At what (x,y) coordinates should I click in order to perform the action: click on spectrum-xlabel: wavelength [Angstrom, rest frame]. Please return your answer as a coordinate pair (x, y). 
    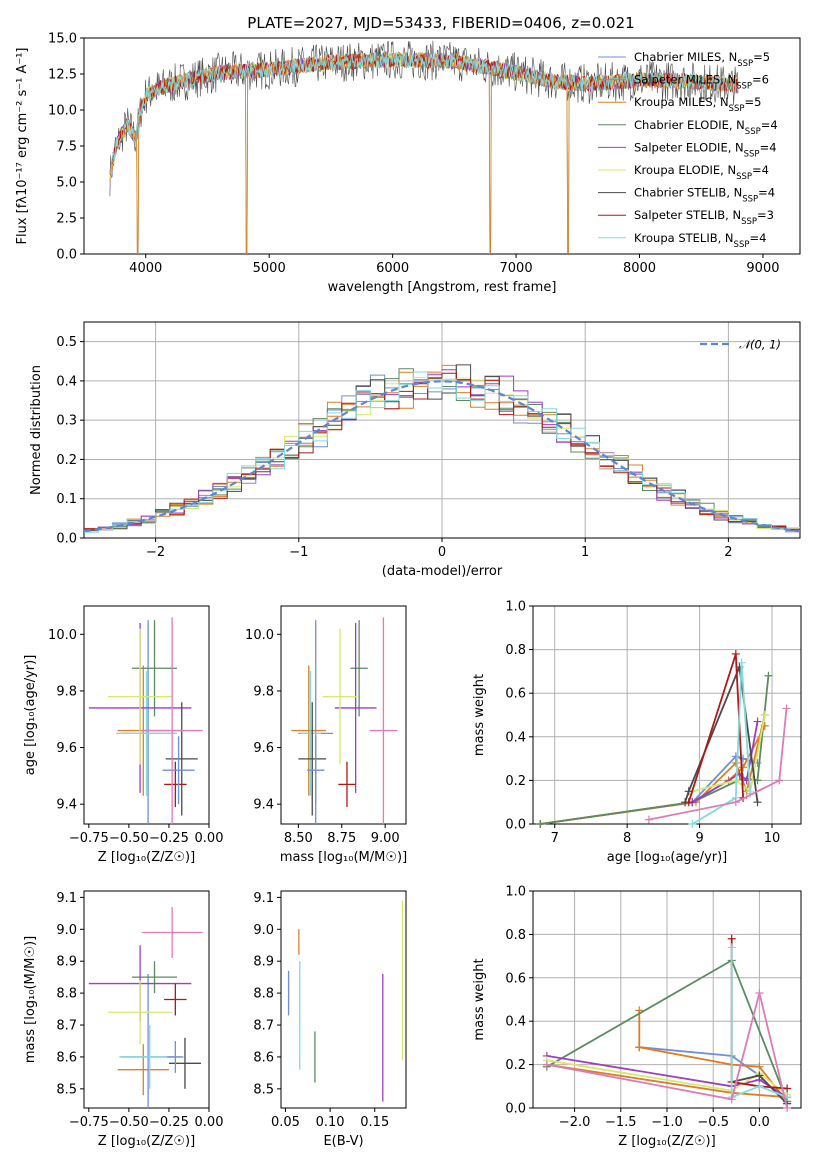
    Looking at the image, I should click on (442, 287).